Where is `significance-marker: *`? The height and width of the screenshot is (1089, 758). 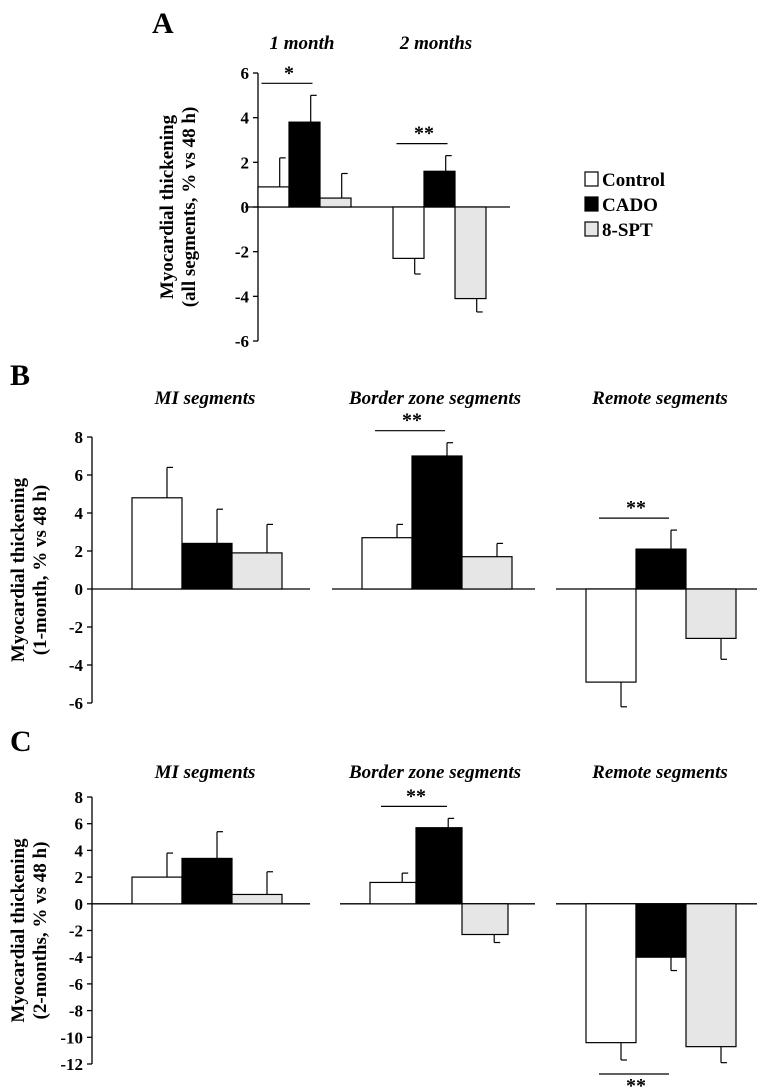 significance-marker: * is located at coordinates (289, 73).